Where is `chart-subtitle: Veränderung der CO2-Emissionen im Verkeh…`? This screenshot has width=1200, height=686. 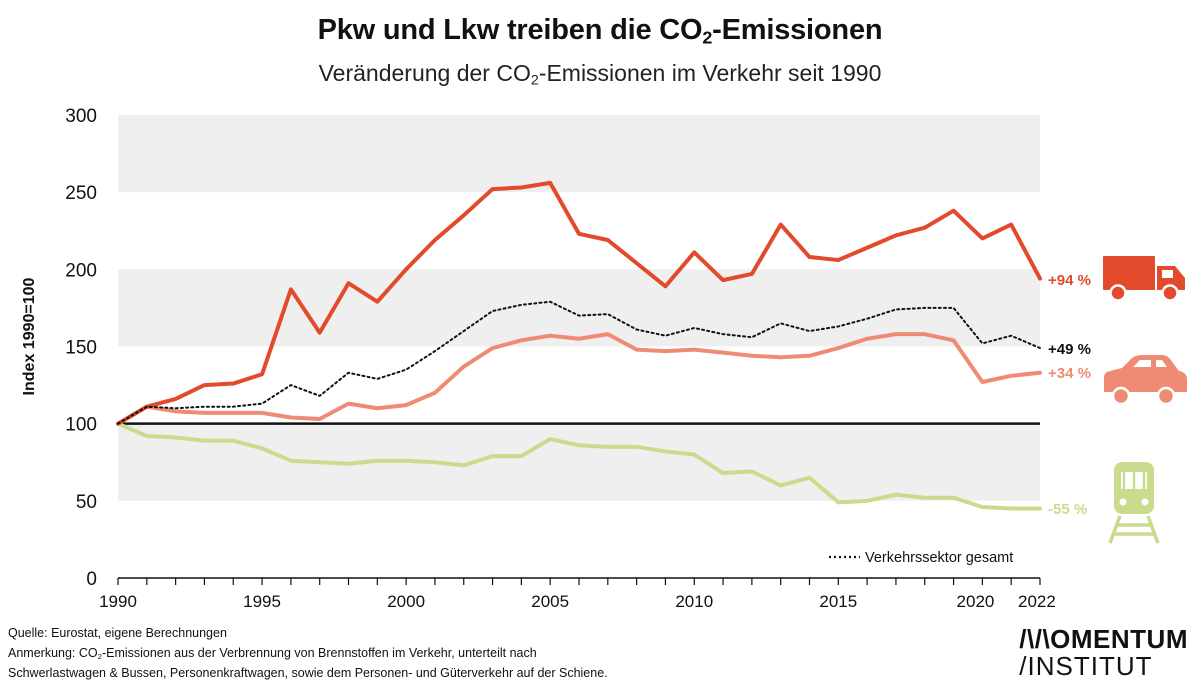 chart-subtitle: Veränderung der CO2-Emissionen im Verkeh… is located at coordinates (600, 74).